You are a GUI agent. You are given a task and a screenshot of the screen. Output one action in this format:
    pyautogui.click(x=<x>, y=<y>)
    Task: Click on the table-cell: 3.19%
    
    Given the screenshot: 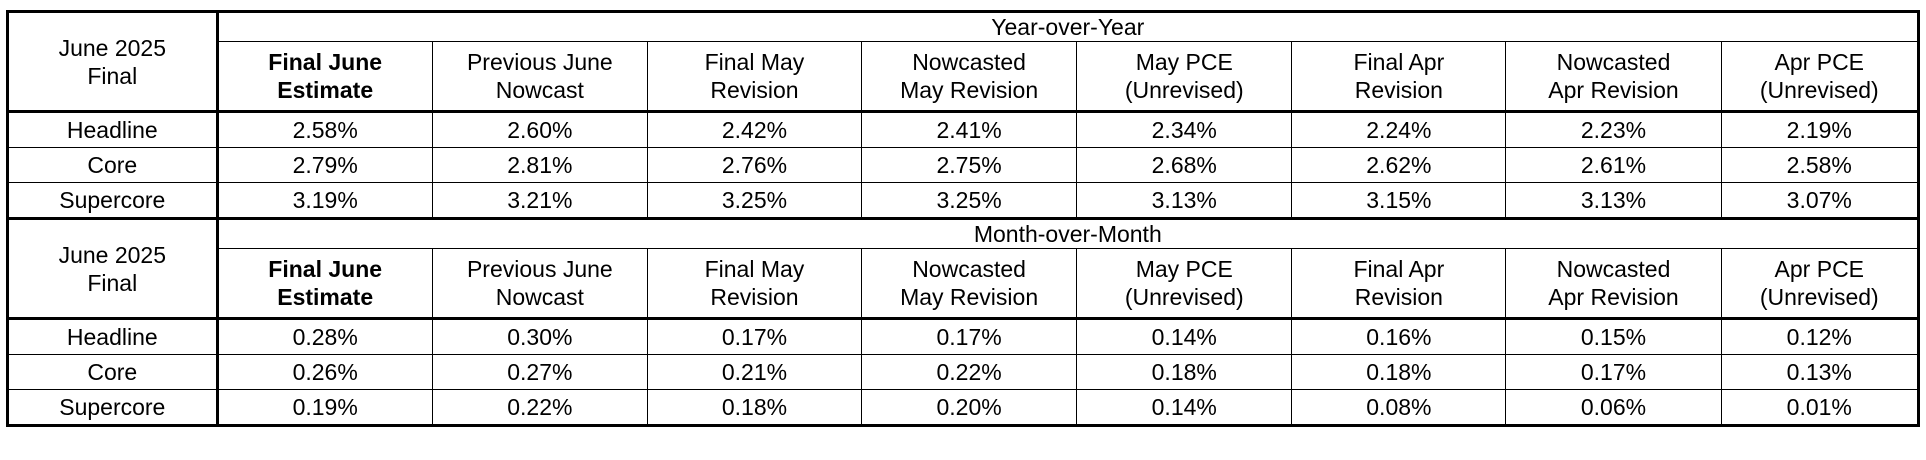 What is the action you would take?
    pyautogui.click(x=324, y=201)
    